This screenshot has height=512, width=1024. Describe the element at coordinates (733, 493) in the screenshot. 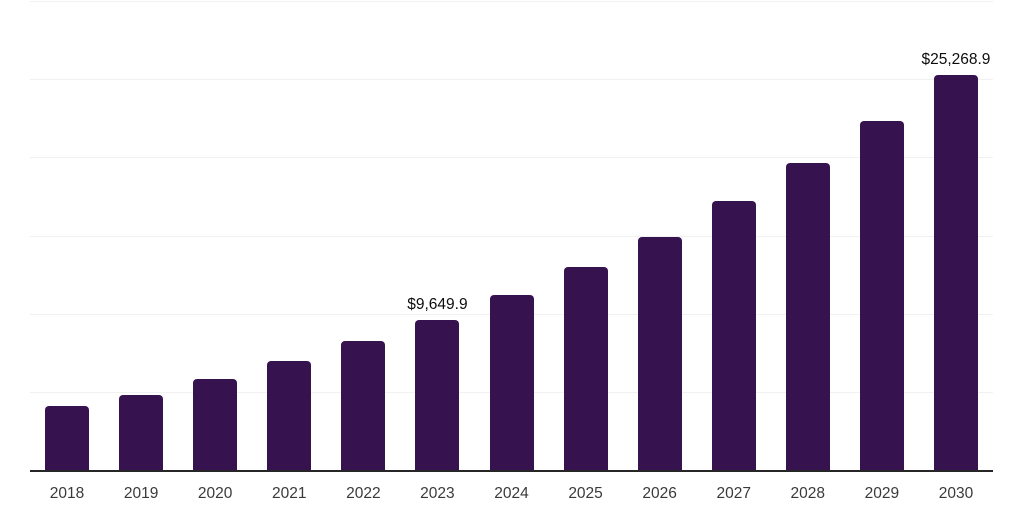

I see `x-axis-label-2027: 2027` at that location.